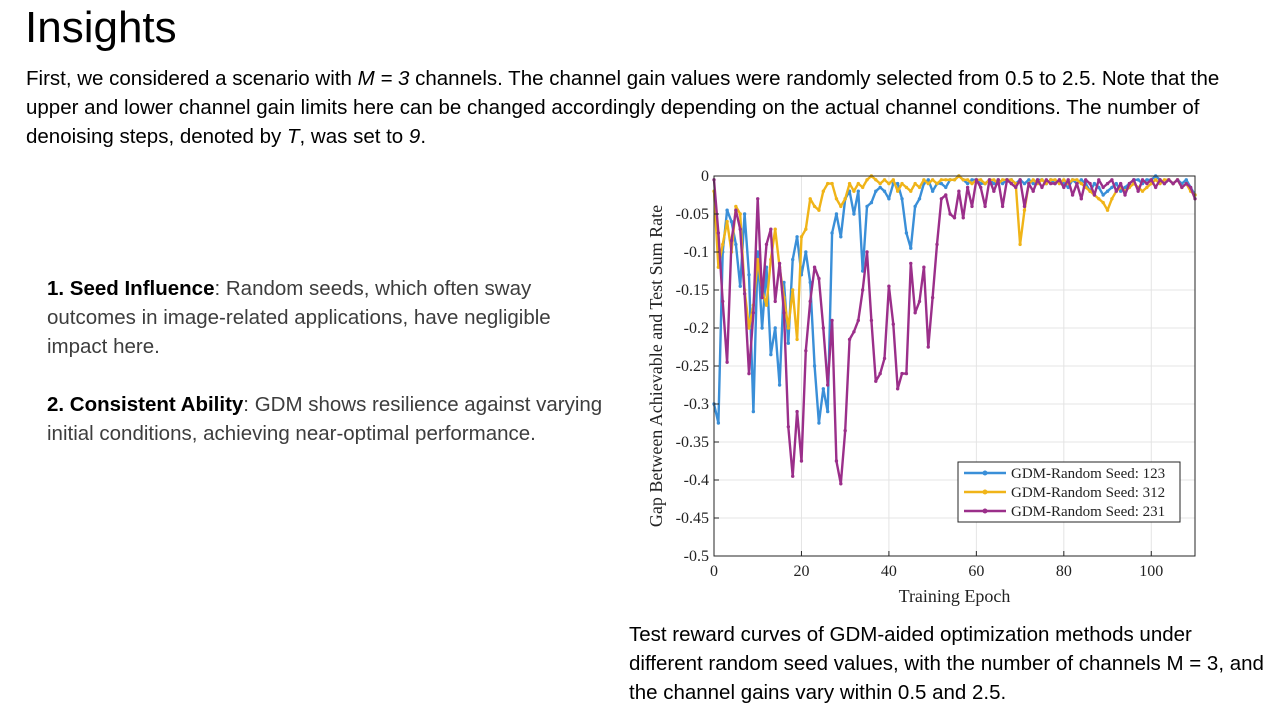 Image resolution: width=1280 pixels, height=720 pixels. Describe the element at coordinates (955, 596) in the screenshot. I see `x-axis-label: Training Epoch` at that location.